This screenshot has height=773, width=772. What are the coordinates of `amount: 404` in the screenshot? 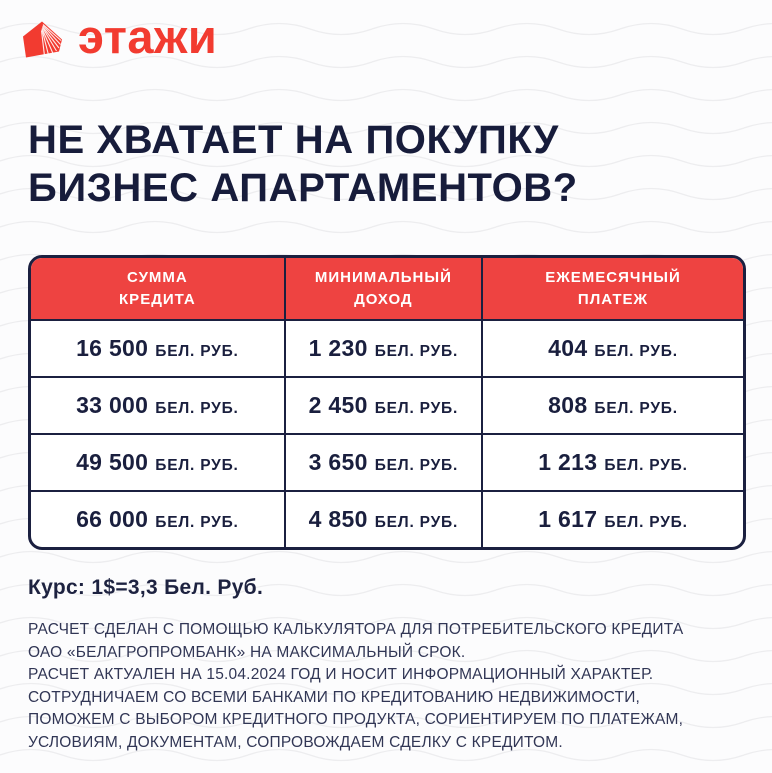 It's located at (568, 348).